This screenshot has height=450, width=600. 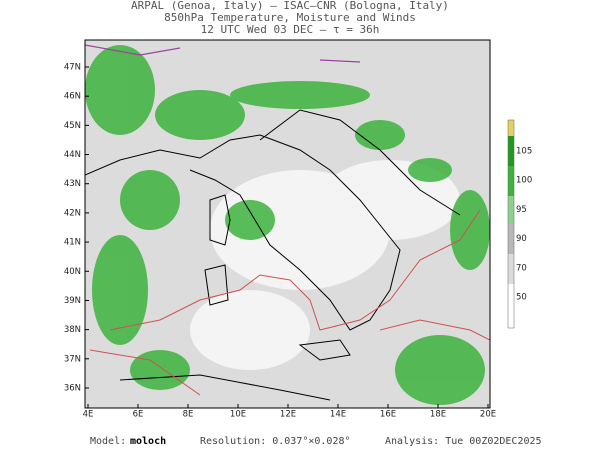 What do you see at coordinates (388, 415) in the screenshot?
I see `lon-label: 16E` at bounding box center [388, 415].